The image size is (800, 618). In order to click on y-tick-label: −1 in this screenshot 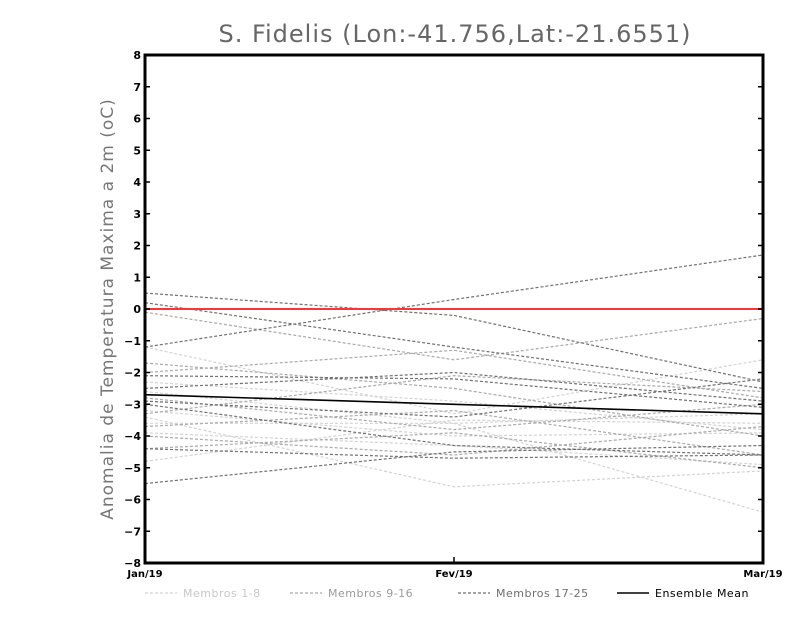, I will do `click(132, 341)`.